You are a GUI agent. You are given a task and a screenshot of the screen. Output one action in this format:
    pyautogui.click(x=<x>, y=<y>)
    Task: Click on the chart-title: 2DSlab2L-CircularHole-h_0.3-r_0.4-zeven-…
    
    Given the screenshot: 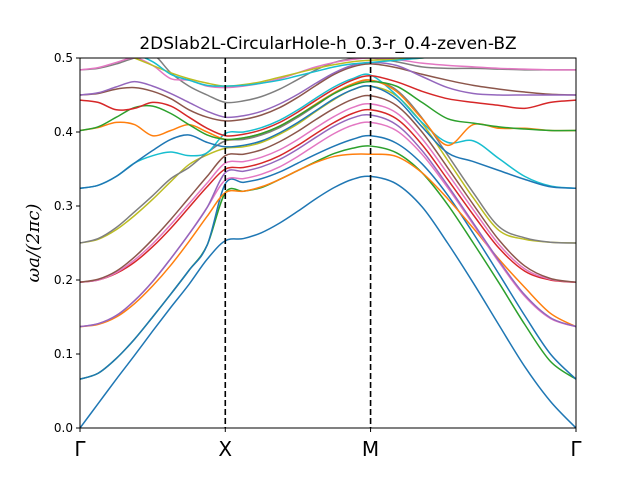 What is the action you would take?
    pyautogui.click(x=327, y=44)
    